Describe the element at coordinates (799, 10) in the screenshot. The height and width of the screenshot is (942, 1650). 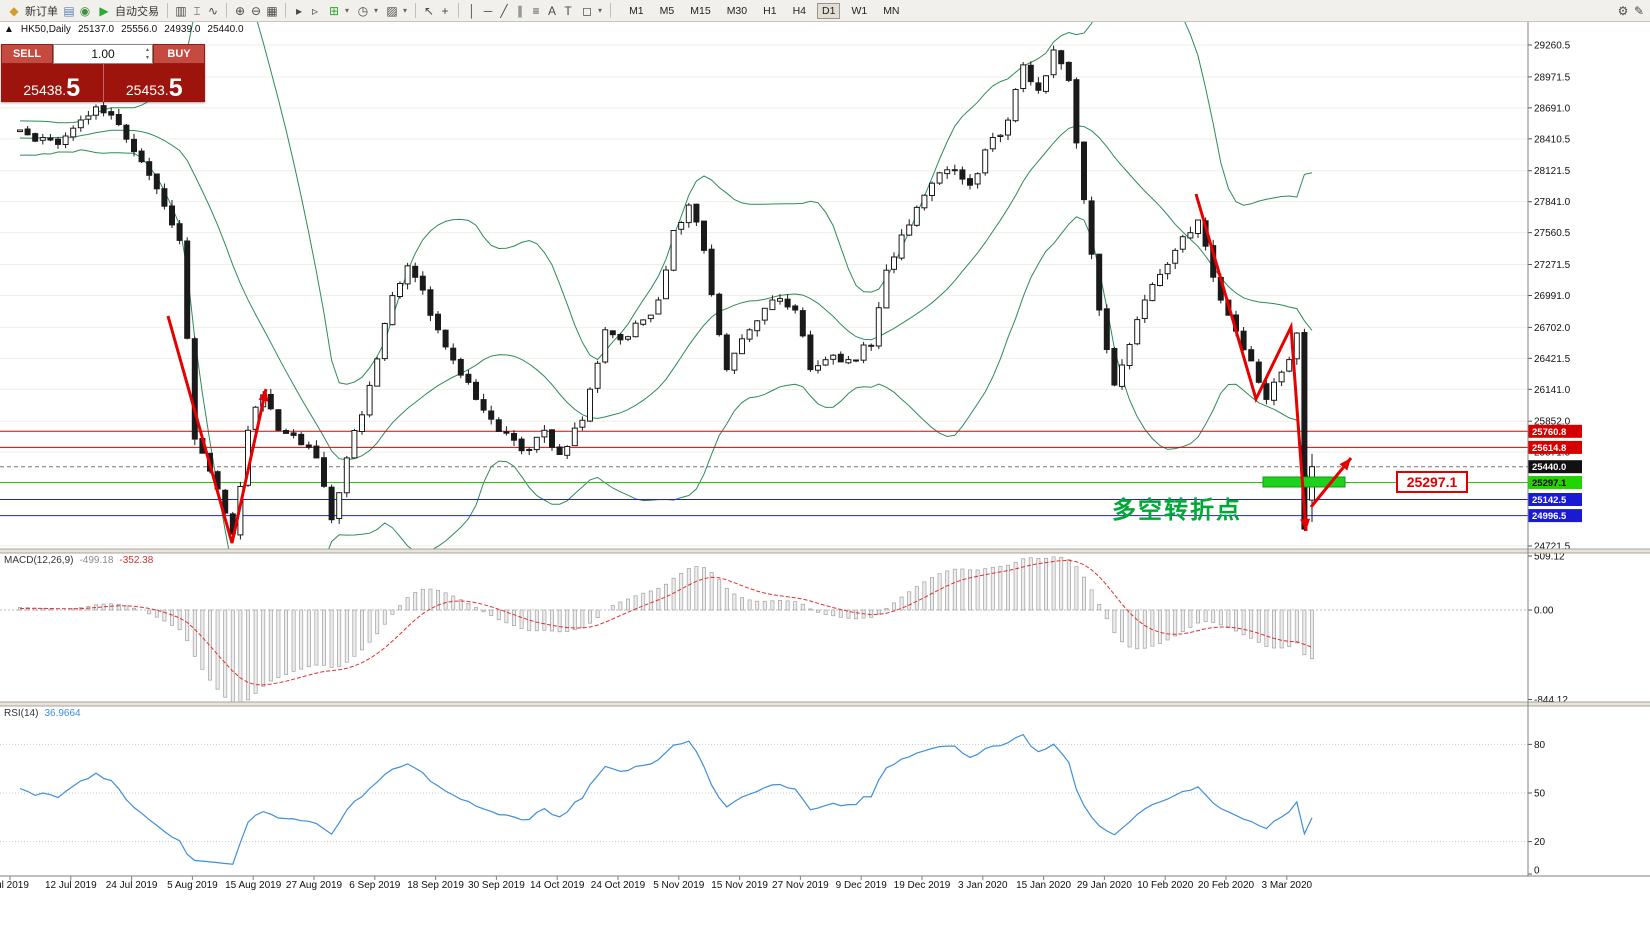
I see `timeframe-button-h4: H4` at that location.